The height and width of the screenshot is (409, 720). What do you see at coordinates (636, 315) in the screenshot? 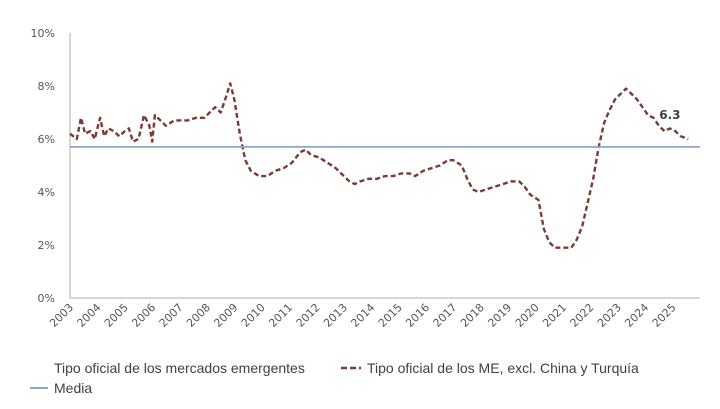
I see `x-tick-label: 2024` at bounding box center [636, 315].